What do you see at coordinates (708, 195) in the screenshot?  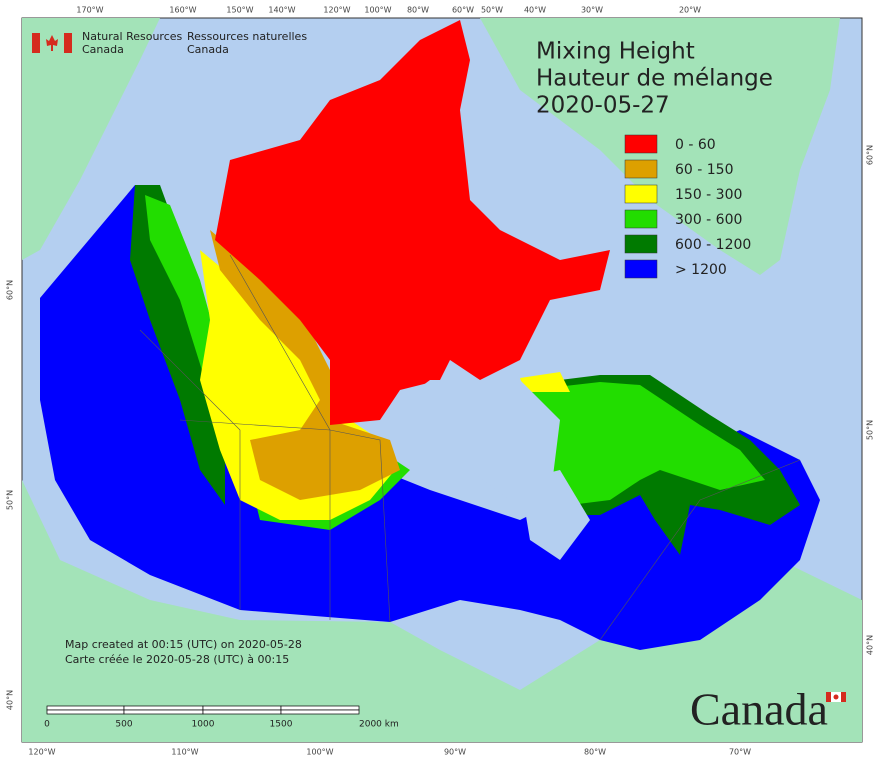 I see `legend-label: 150 - 300` at bounding box center [708, 195].